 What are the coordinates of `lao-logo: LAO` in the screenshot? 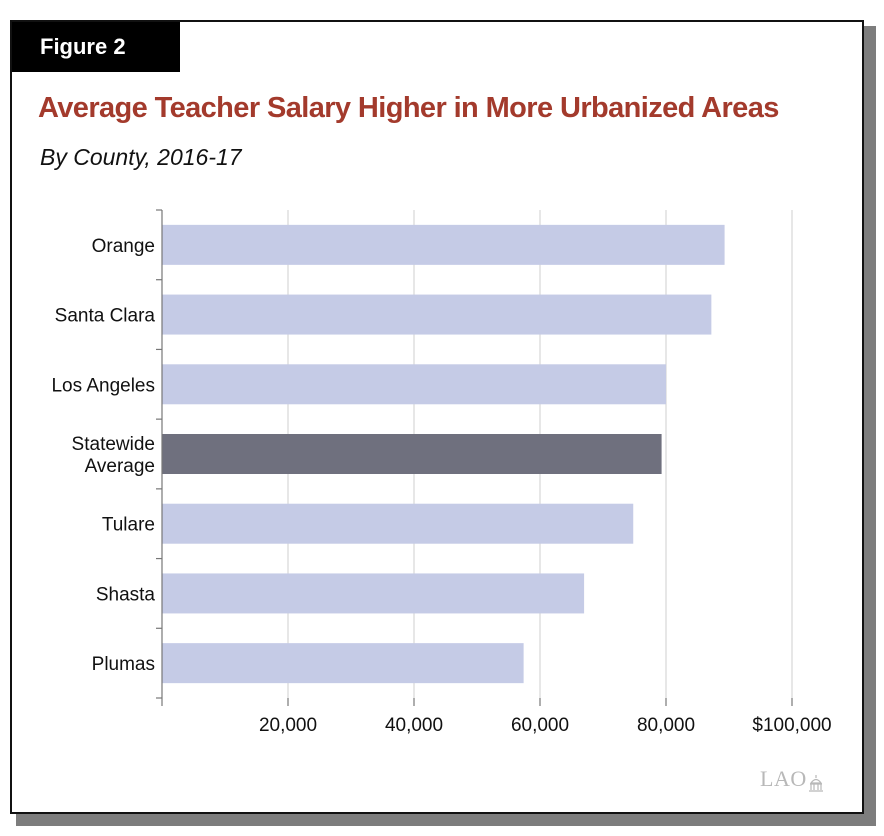 It's located at (792, 779).